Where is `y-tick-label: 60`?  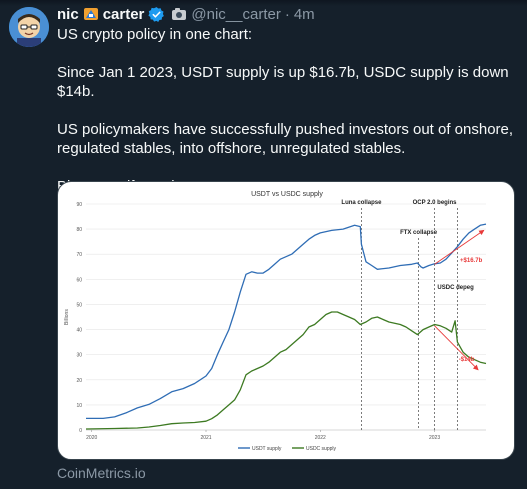
y-tick-label: 60 is located at coordinates (79, 280).